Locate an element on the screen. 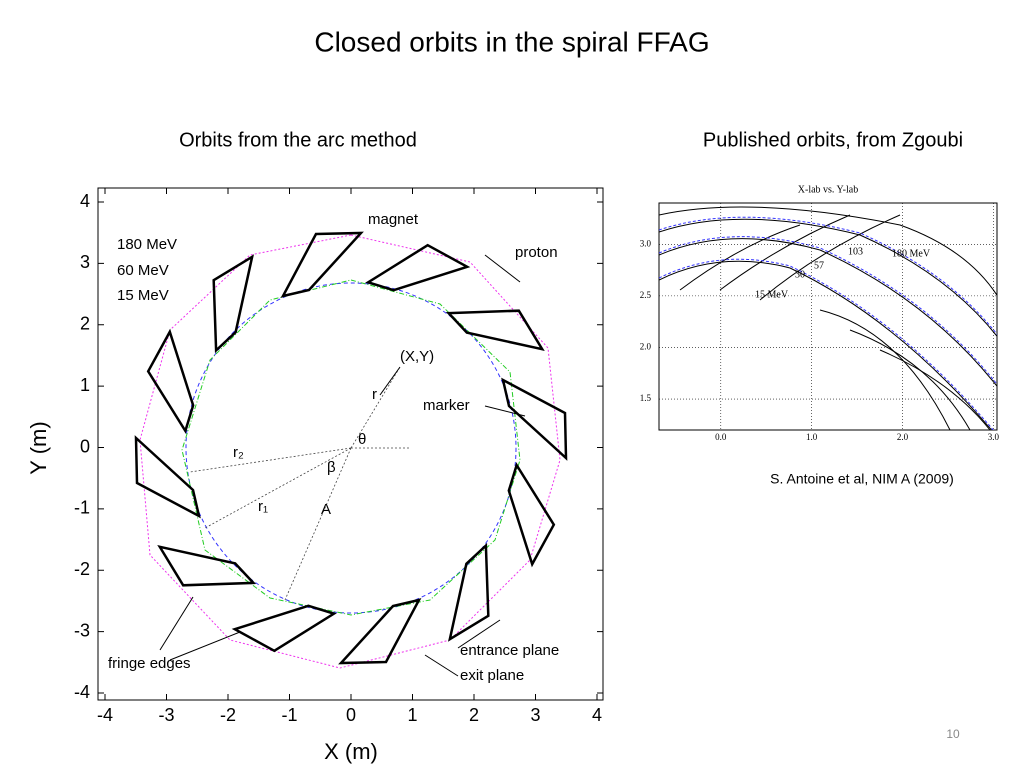 This screenshot has height=768, width=1024. y-tick-label: 2.0 is located at coordinates (646, 347).